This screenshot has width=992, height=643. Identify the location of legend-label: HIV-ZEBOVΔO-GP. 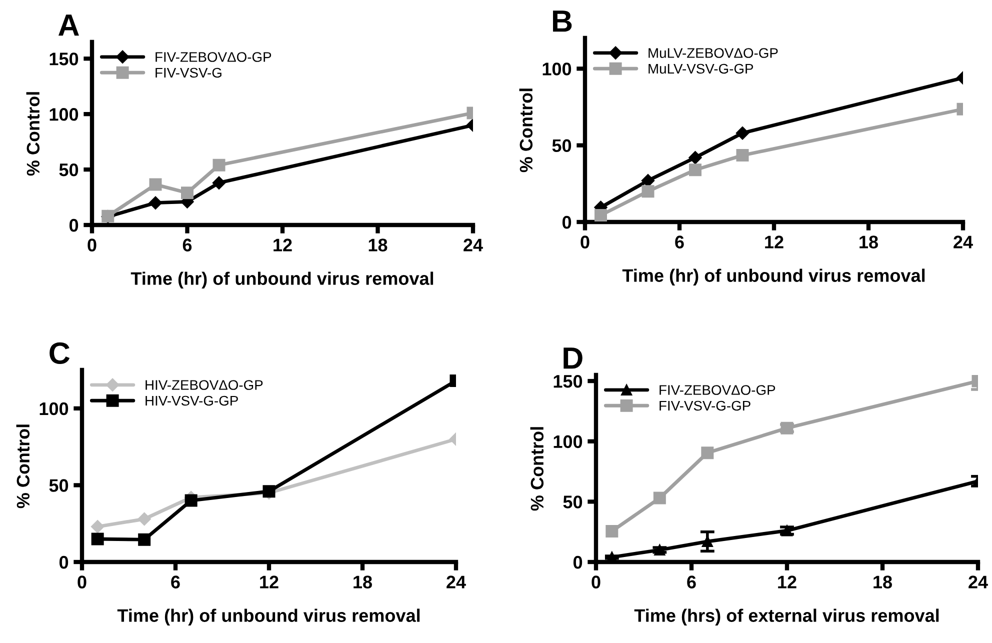
(204, 385).